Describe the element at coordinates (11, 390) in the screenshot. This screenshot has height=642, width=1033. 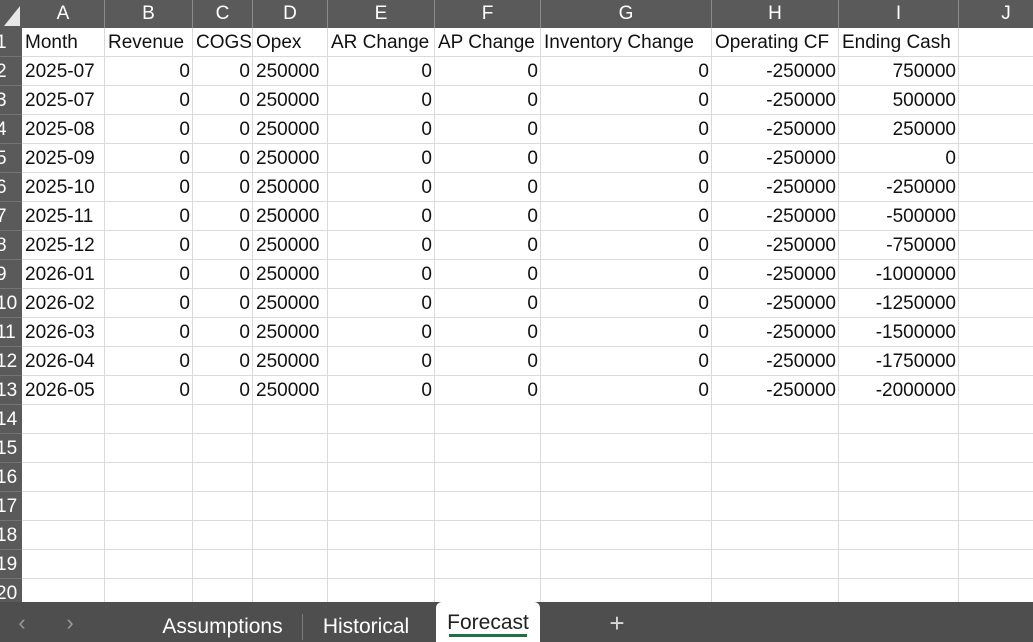
I see `row-header: 13` at that location.